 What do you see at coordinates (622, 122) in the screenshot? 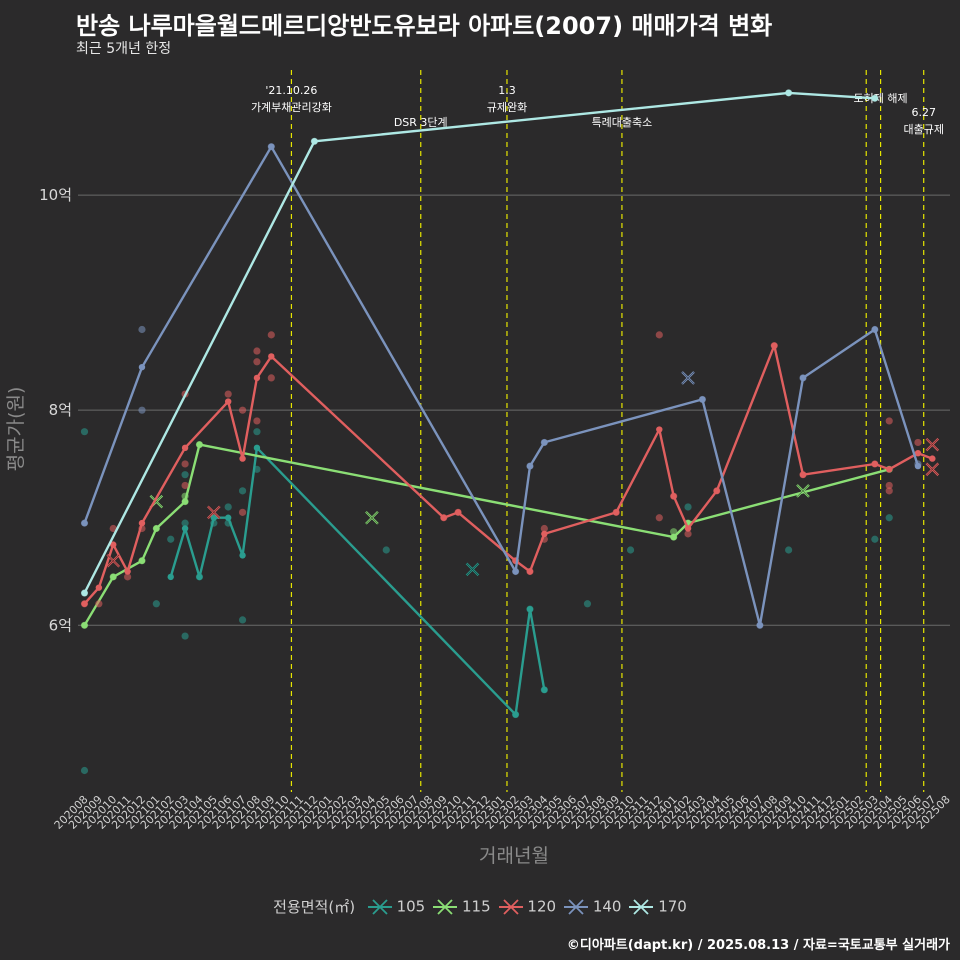
I see `event-label: 특례대출축소` at bounding box center [622, 122].